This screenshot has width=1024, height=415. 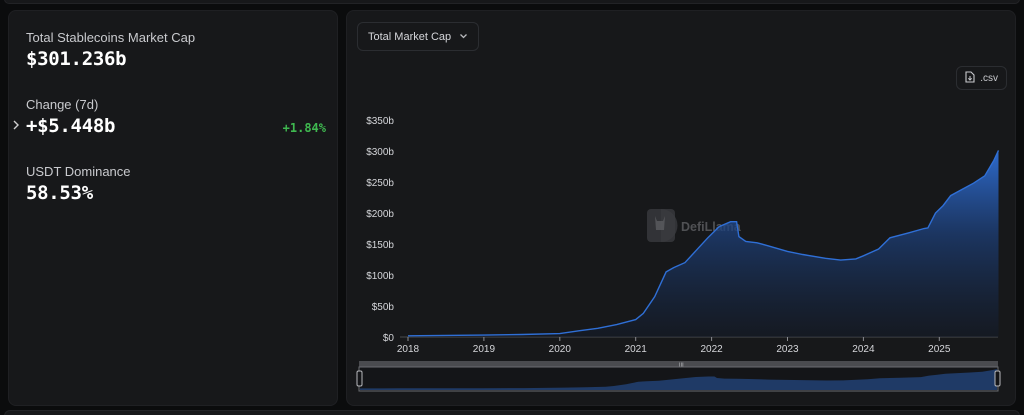 I want to click on download-csv-button: .csv, so click(x=981, y=78).